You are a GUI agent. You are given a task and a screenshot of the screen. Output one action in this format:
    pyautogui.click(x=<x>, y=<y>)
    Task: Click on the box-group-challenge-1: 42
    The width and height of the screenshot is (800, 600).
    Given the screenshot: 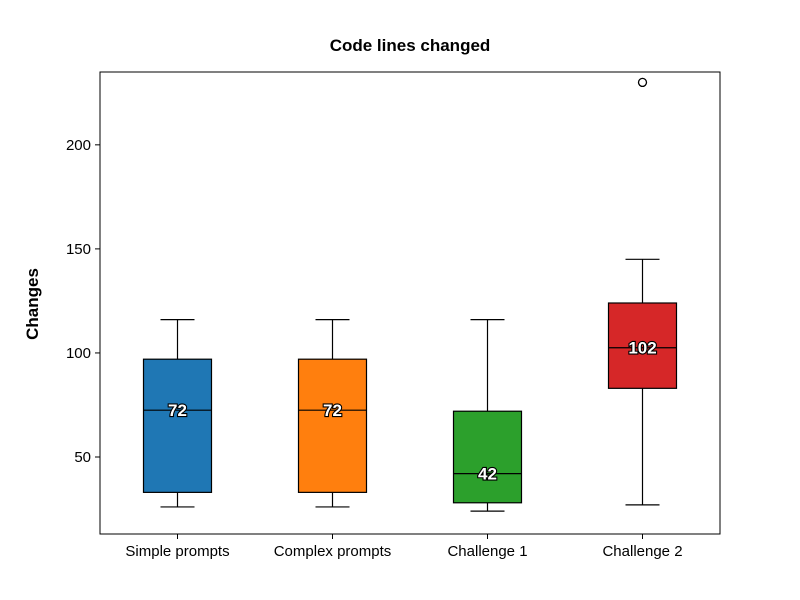 What is the action you would take?
    pyautogui.click(x=487, y=415)
    